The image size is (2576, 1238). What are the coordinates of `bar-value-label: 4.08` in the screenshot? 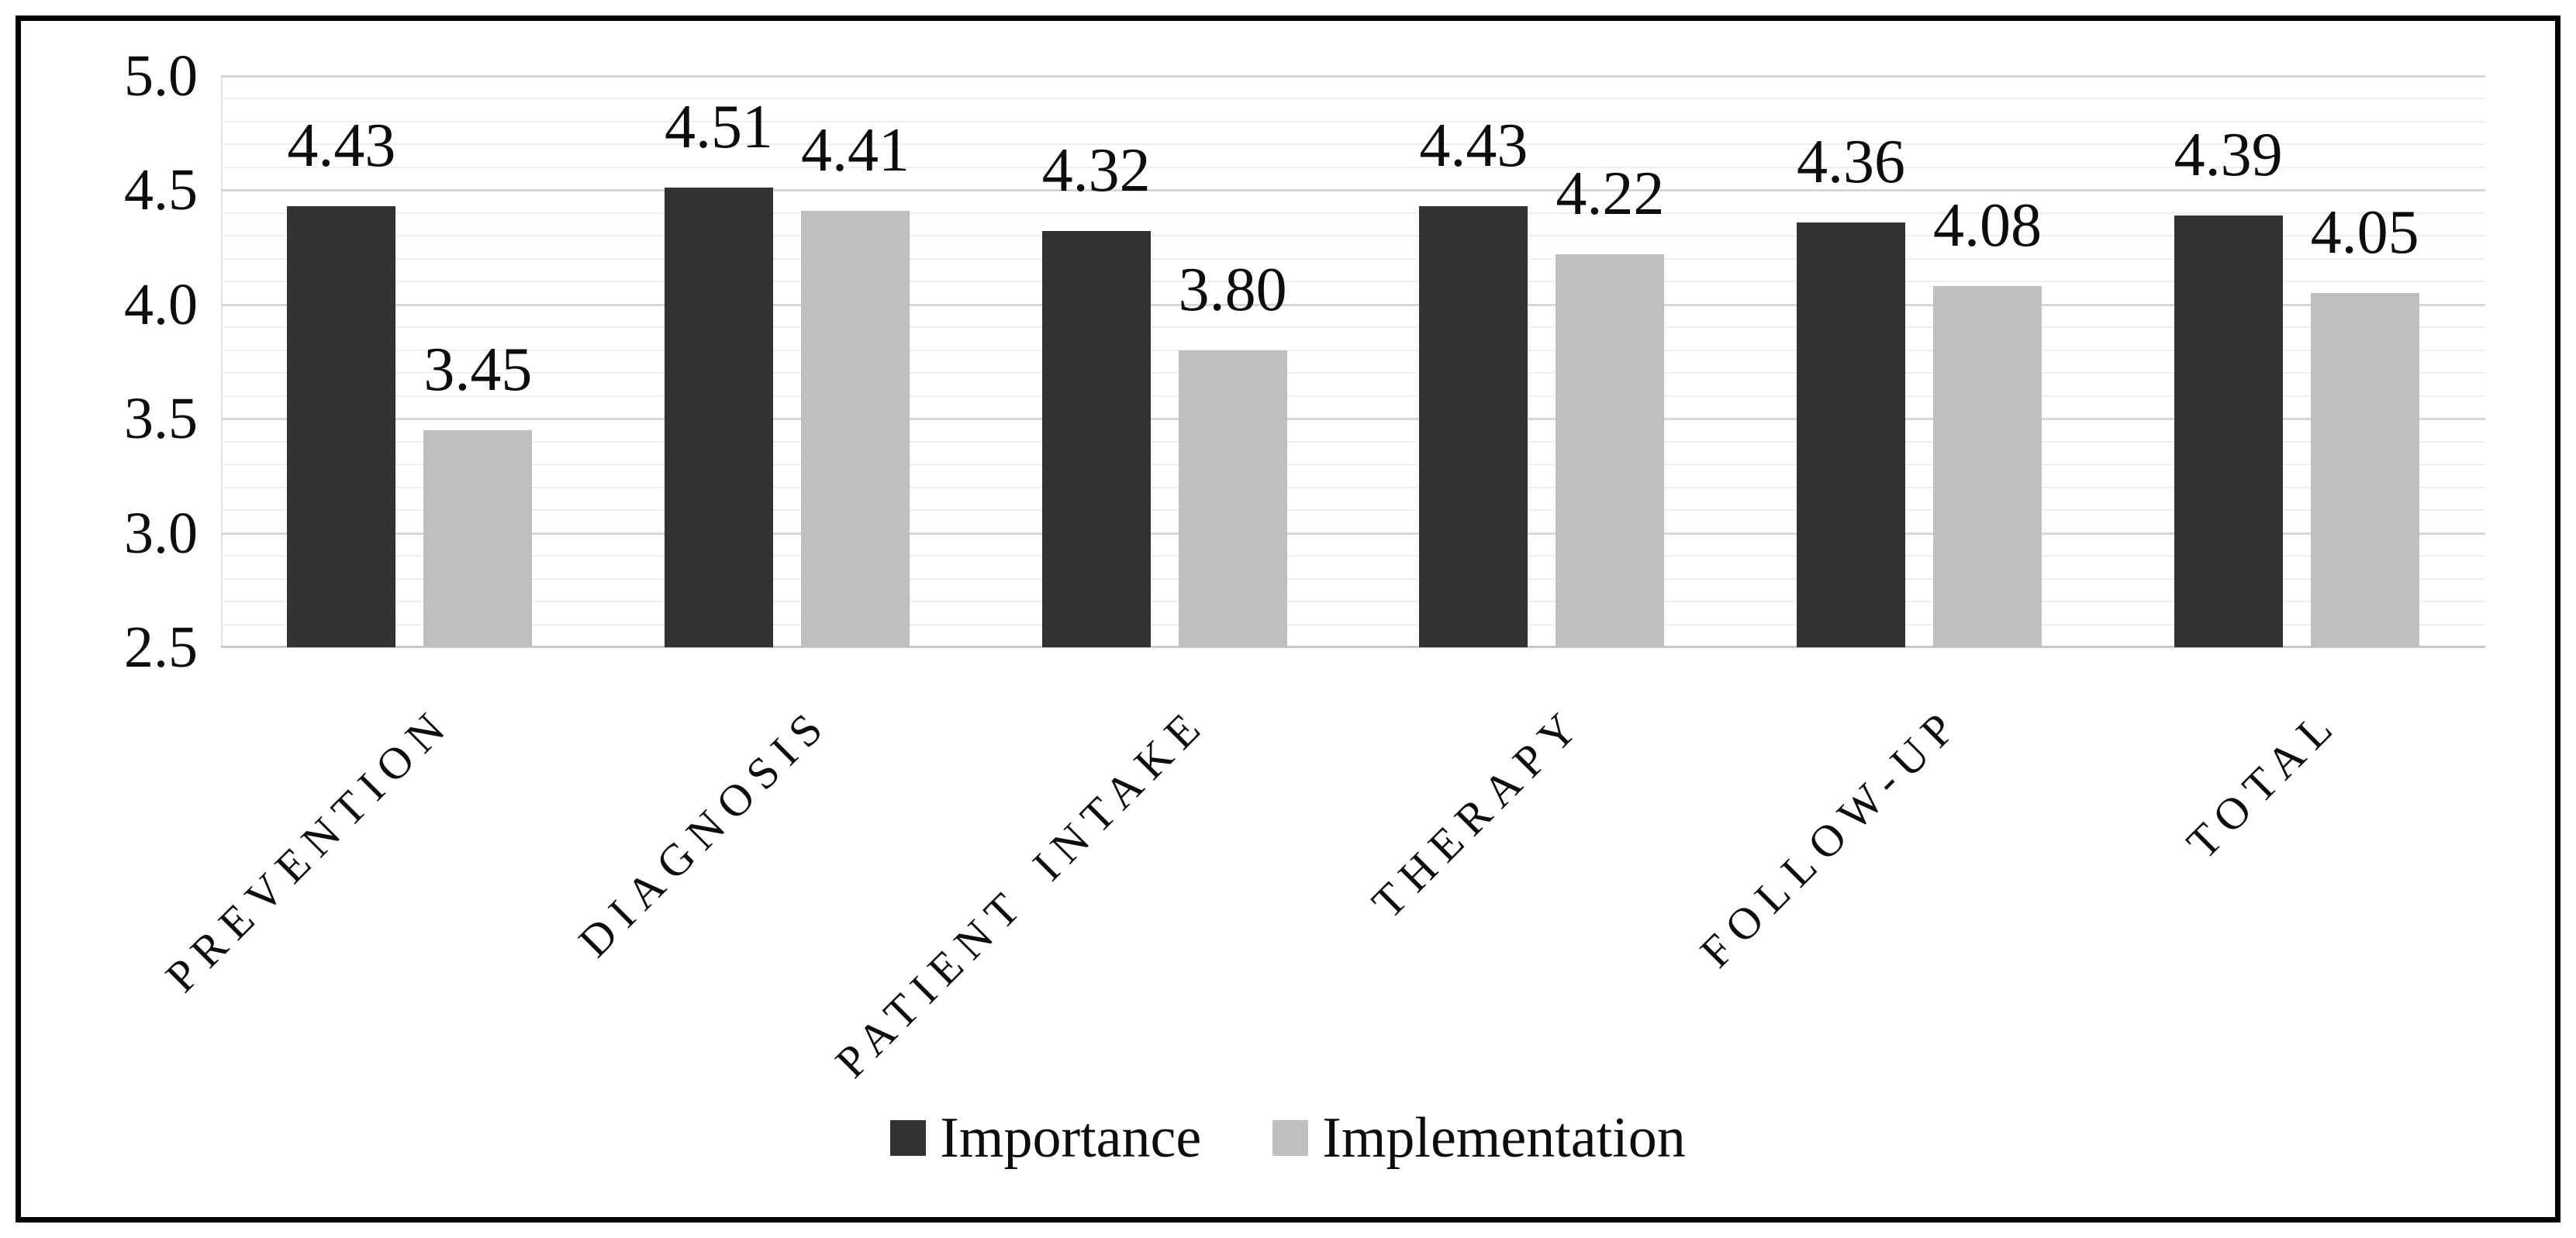 It's located at (1988, 225).